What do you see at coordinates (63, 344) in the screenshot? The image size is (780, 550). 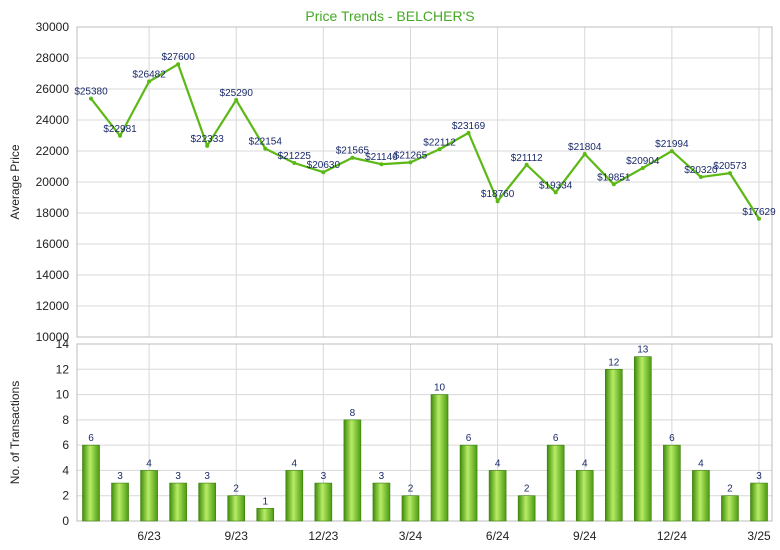 I see `tx-y-tick-label: 14` at bounding box center [63, 344].